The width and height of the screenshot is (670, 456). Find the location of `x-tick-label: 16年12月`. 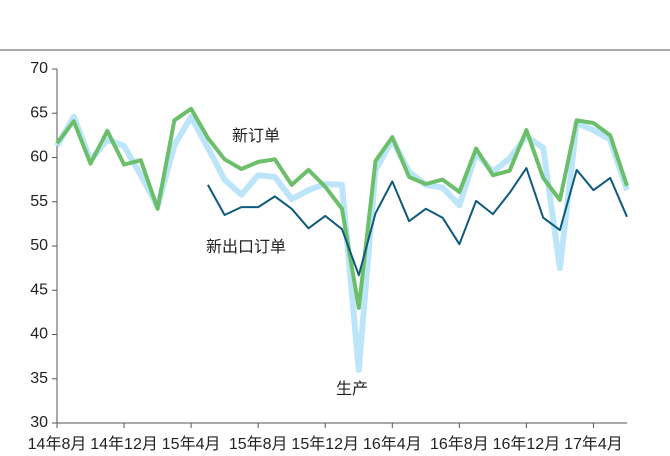

x-tick-label: 16年12月 is located at coordinates (527, 444).